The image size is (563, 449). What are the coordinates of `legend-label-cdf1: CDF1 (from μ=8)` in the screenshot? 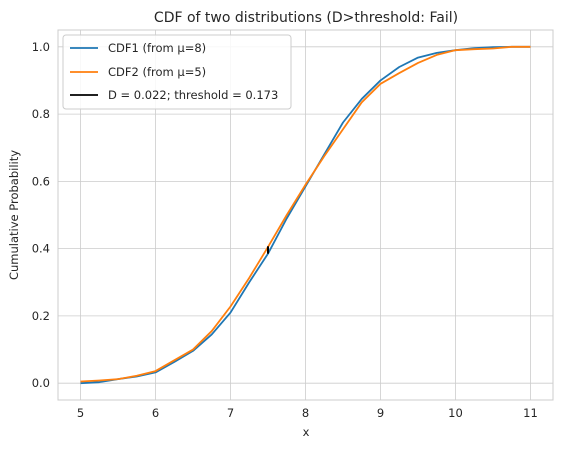 It's located at (157, 48).